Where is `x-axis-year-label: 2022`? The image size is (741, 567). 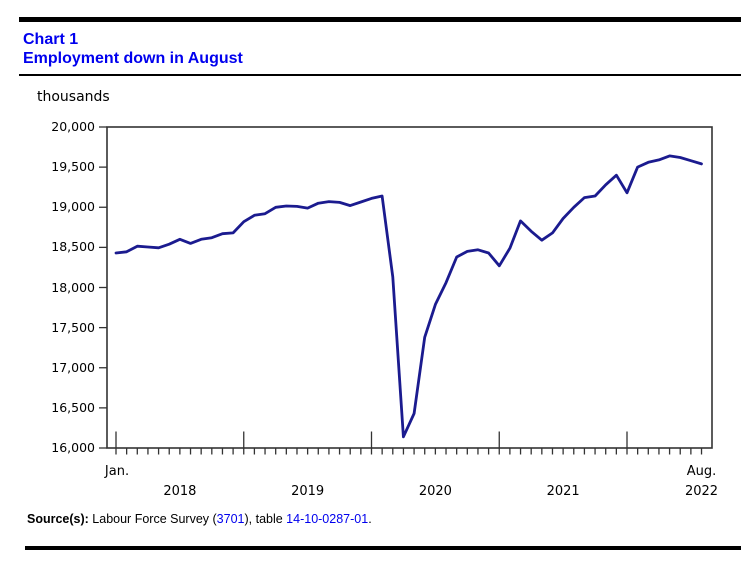 x-axis-year-label: 2022 is located at coordinates (701, 491).